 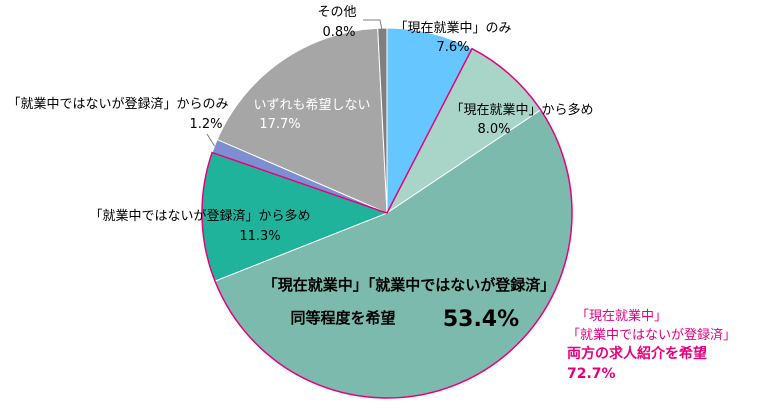 What do you see at coordinates (199, 216) in the screenshot?
I see `slice-label-3: 「就業中ではないが登録済」から多め` at bounding box center [199, 216].